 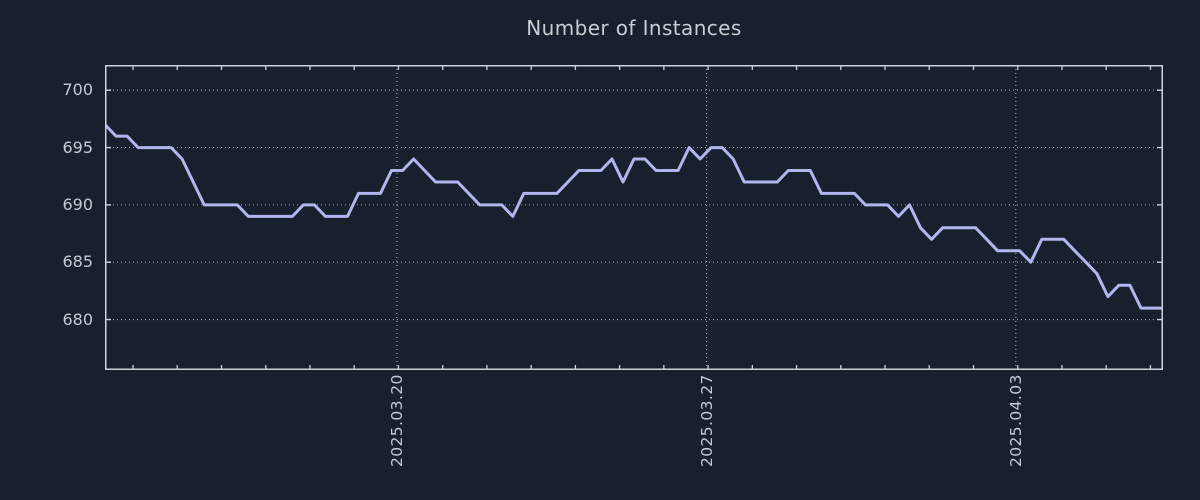 What do you see at coordinates (1015, 420) in the screenshot?
I see `x-tick-label: 2025.04.03` at bounding box center [1015, 420].